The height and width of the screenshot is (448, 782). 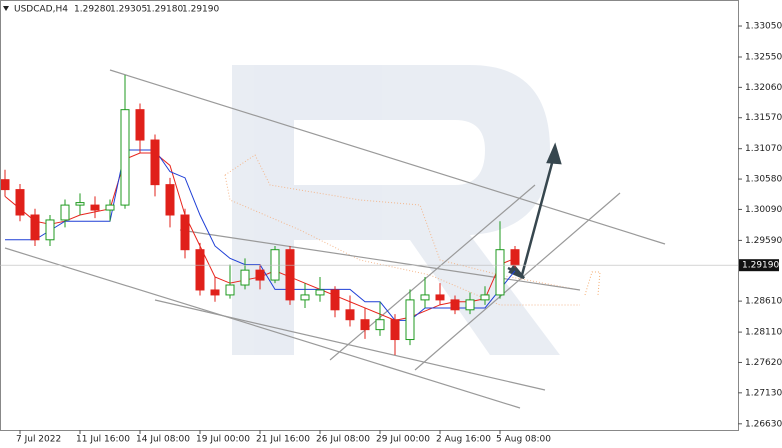 I want to click on y-tick-label: 1.31070, so click(x=763, y=149).